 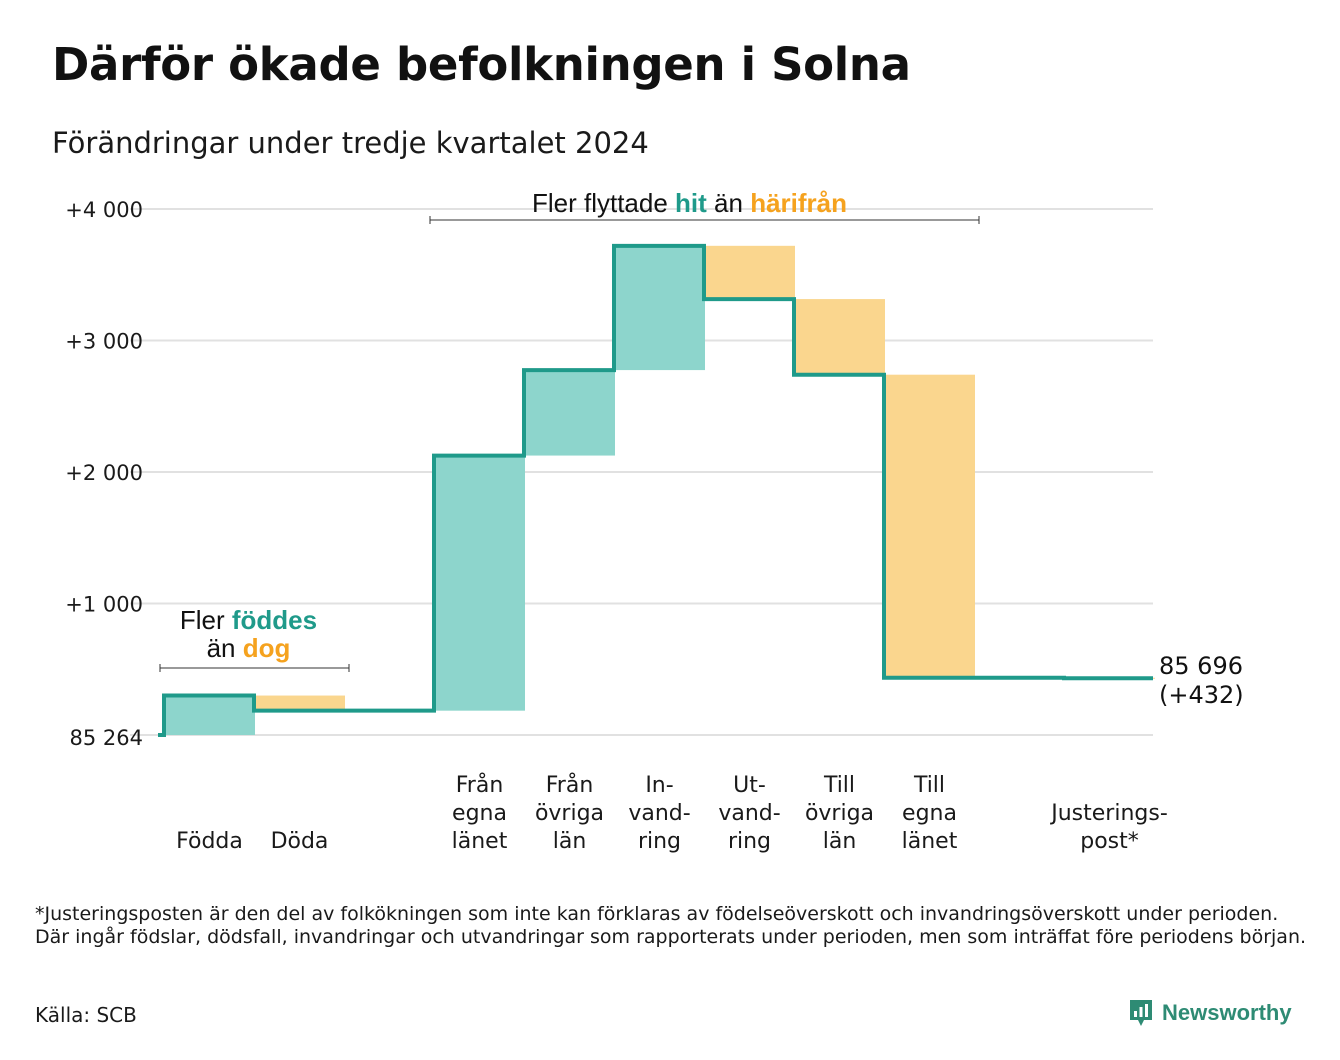 What do you see at coordinates (274, 620) in the screenshot?
I see `annotation-births-line1-part: föddes` at bounding box center [274, 620].